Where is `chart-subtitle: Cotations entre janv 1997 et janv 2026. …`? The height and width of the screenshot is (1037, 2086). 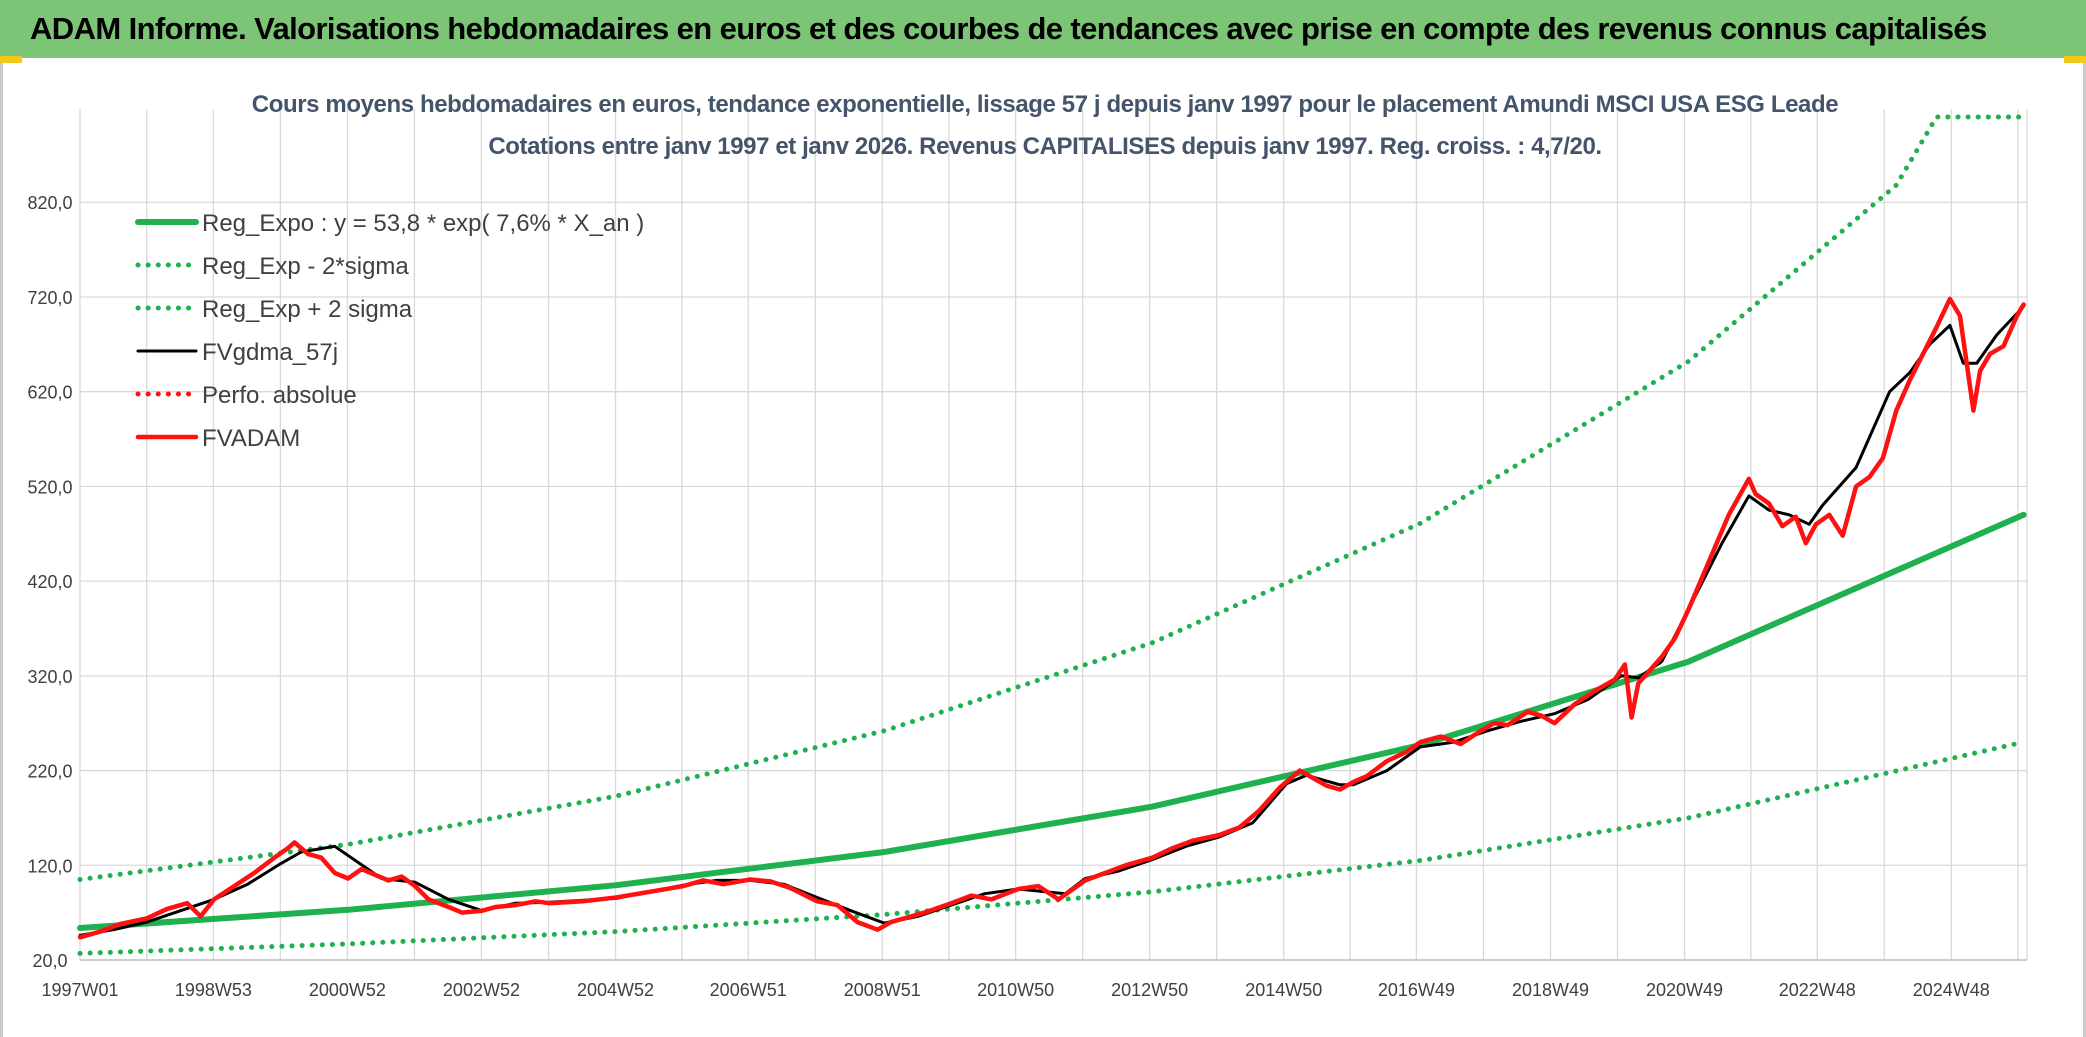 chart-subtitle: Cotations entre janv 1997 et janv 2026. … is located at coordinates (1044, 146).